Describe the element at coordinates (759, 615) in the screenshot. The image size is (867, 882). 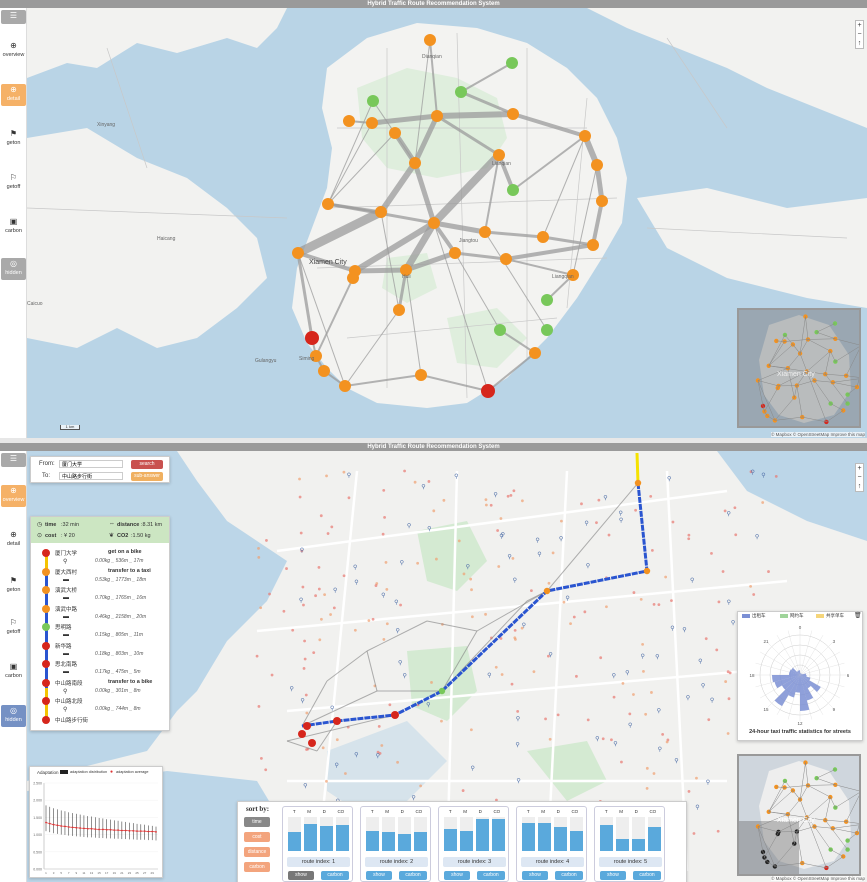
I see `legend-taxi: 出租车` at that location.